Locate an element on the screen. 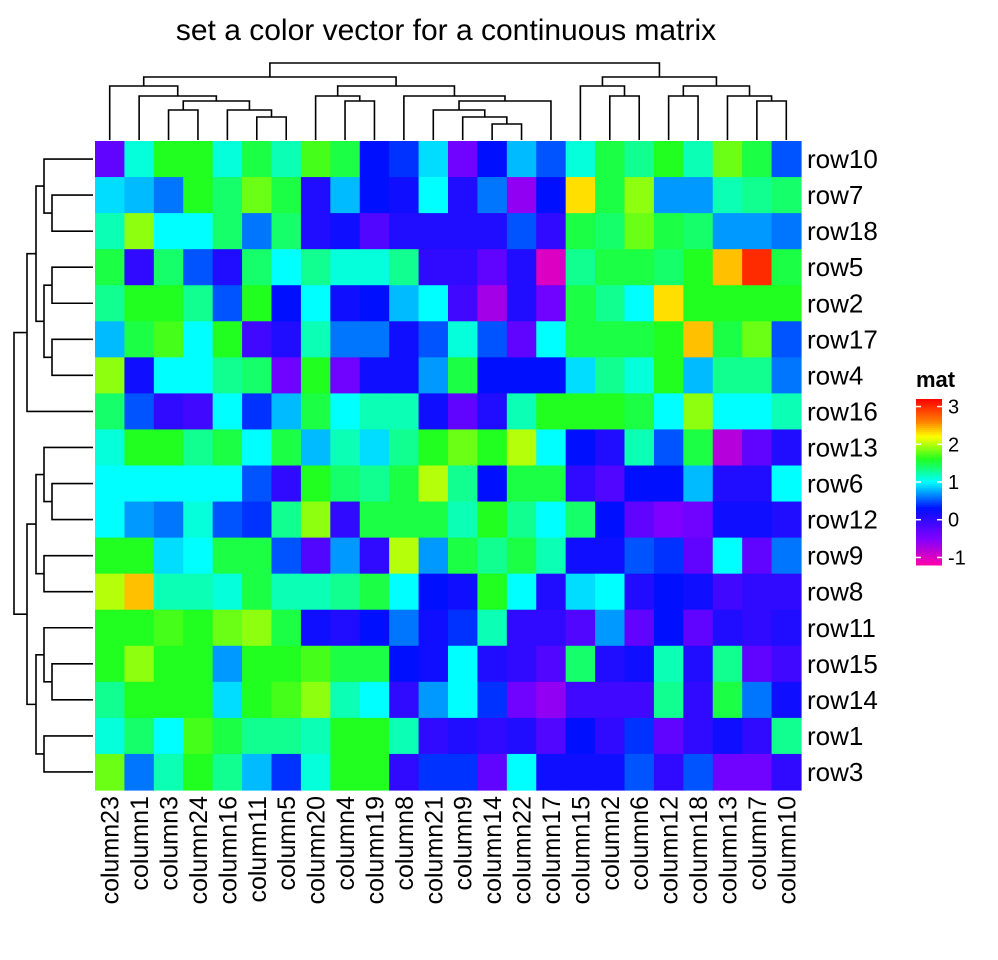 This screenshot has width=998, height=960. legend-tick-label: 1 is located at coordinates (953, 483).